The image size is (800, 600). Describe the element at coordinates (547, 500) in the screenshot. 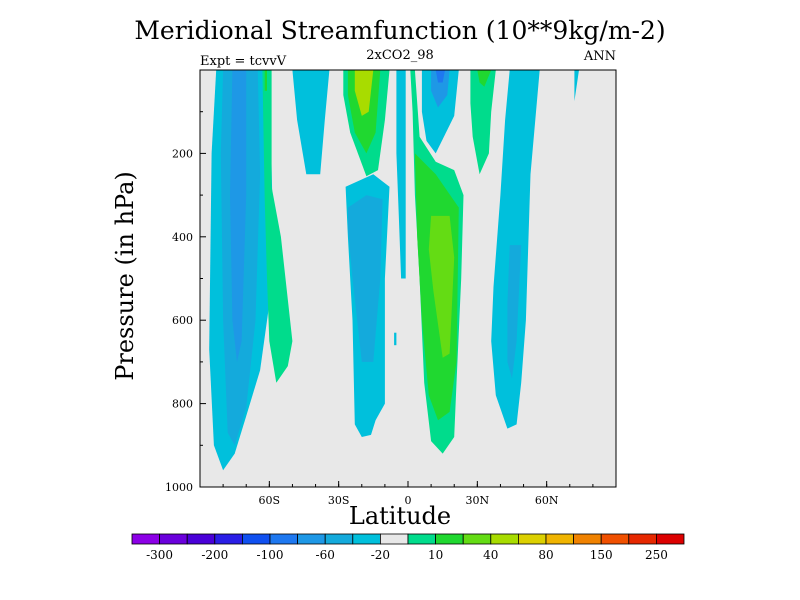

I see `x-tick-label: 60N` at that location.